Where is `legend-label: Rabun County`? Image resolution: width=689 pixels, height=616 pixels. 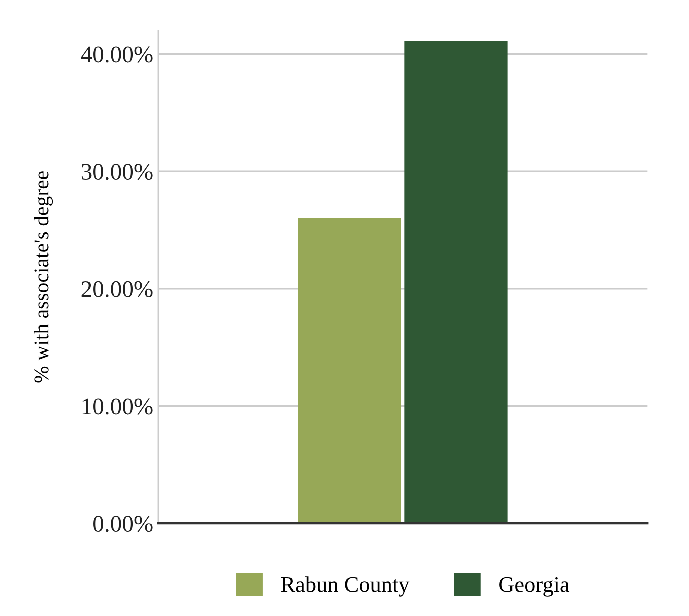 legend-label: Rabun County is located at coordinates (345, 586).